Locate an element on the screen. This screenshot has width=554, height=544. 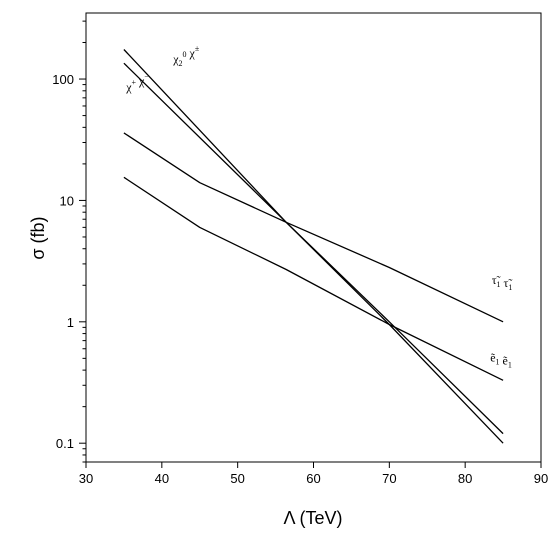
x-axis-ticks: 30 40 50 60 70 80 90 is located at coordinates (313, 474).